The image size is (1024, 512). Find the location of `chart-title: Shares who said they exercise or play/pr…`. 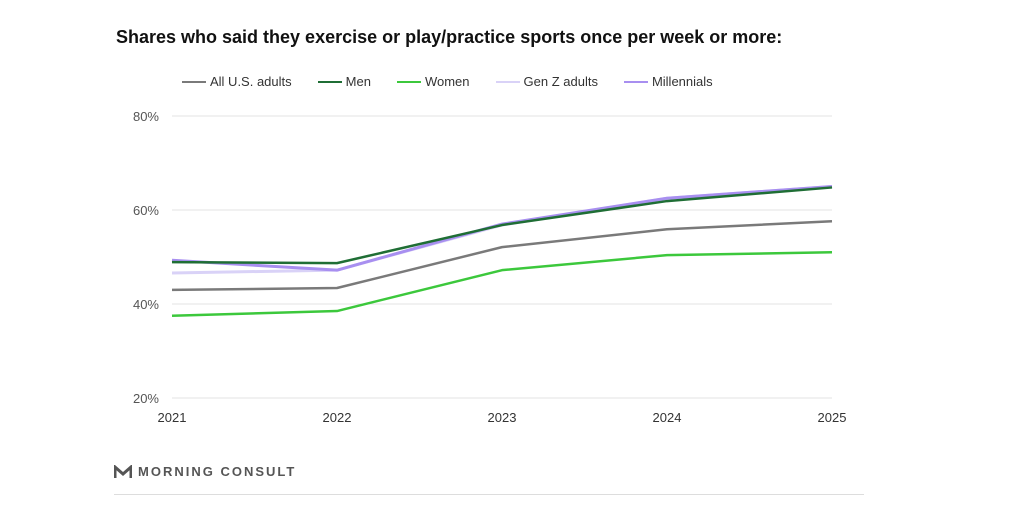

chart-title: Shares who said they exercise or play/pr… is located at coordinates (449, 37).